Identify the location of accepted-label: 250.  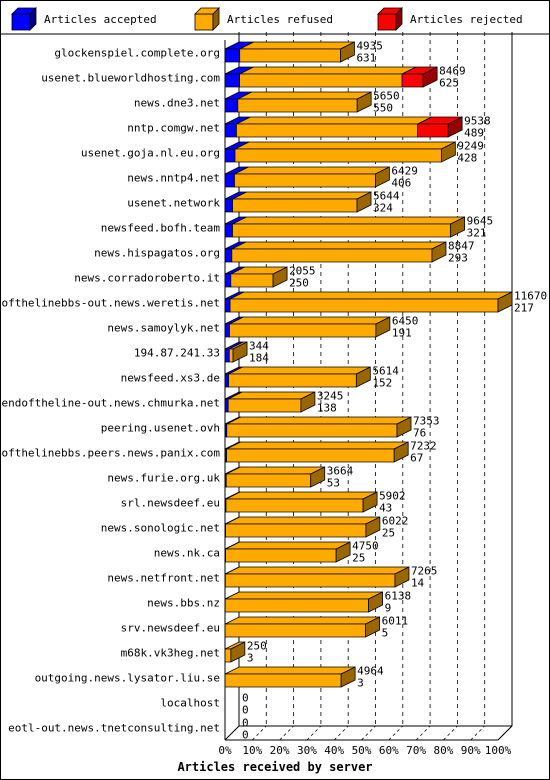
(299, 283).